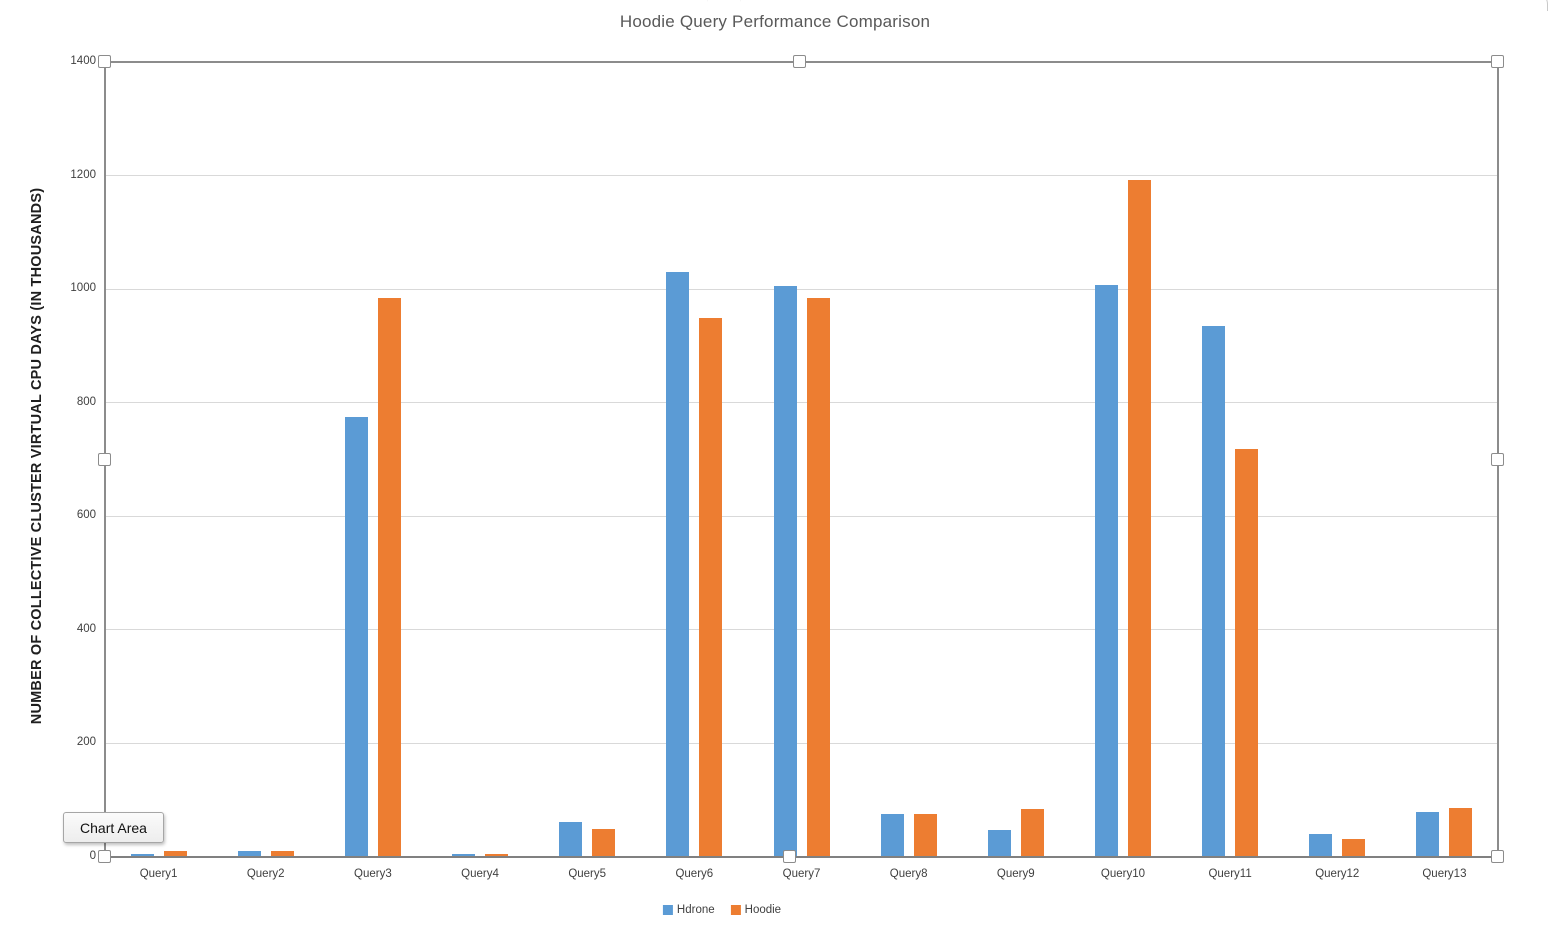 Image resolution: width=1550 pixels, height=934 pixels. Describe the element at coordinates (711, 587) in the screenshot. I see `bar-hoodie-query6` at that location.